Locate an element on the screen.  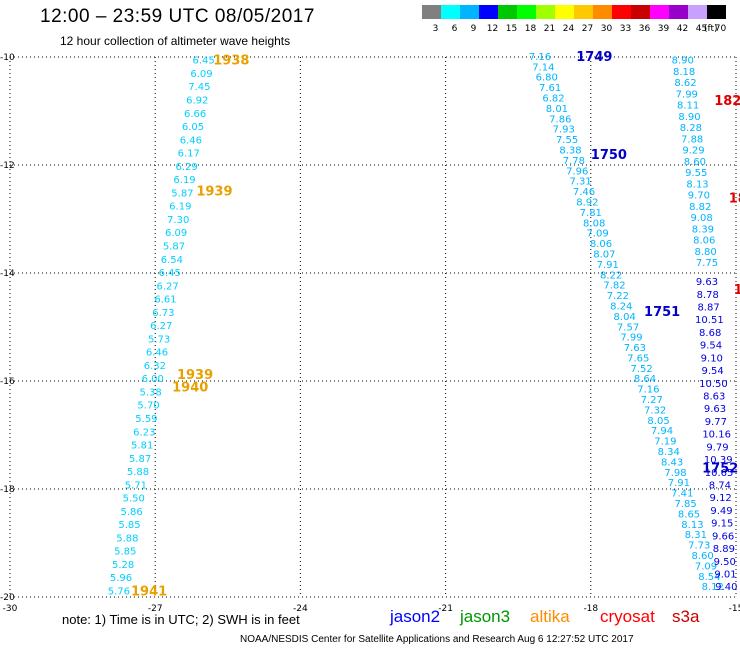
swh-value: 9.54 is located at coordinates (711, 346).